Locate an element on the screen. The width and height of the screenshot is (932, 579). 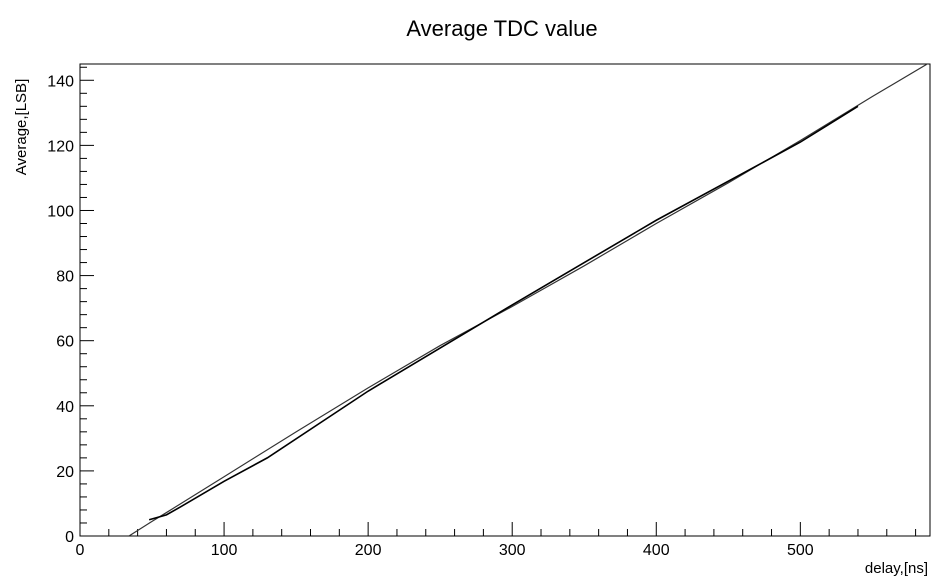
y-tick-label: 100 is located at coordinates (60, 211).